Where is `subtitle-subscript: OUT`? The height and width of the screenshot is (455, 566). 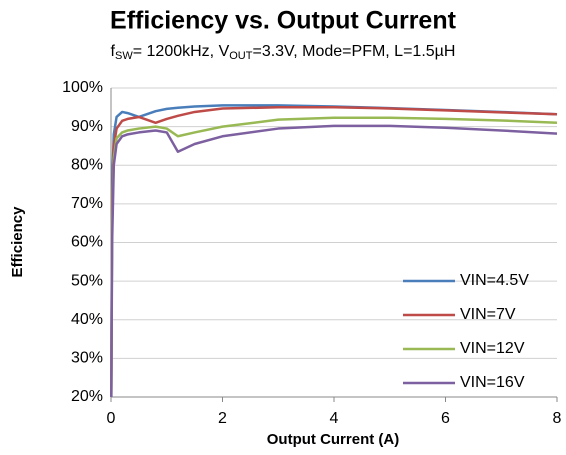
subtitle-subscript: OUT is located at coordinates (241, 56).